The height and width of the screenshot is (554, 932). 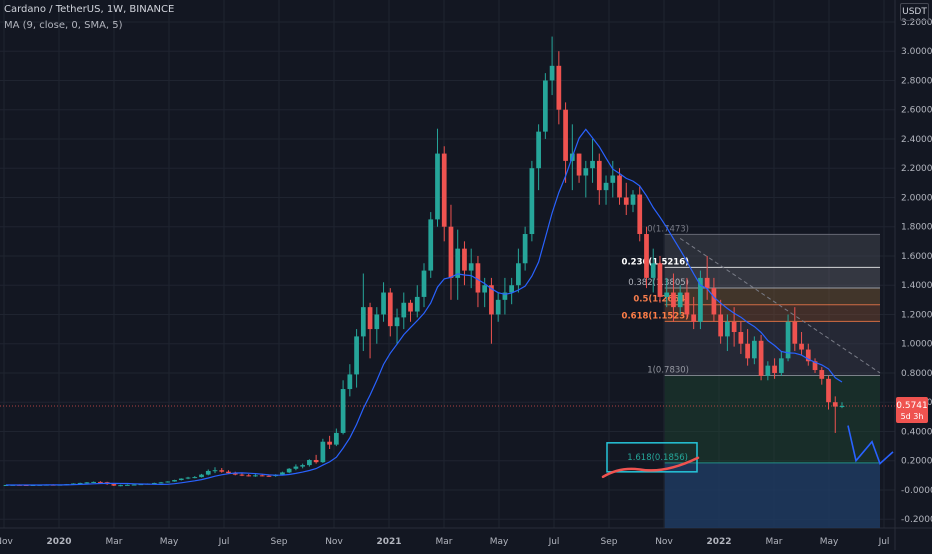 I want to click on y-tick-label: 0.4000, so click(x=916, y=432).